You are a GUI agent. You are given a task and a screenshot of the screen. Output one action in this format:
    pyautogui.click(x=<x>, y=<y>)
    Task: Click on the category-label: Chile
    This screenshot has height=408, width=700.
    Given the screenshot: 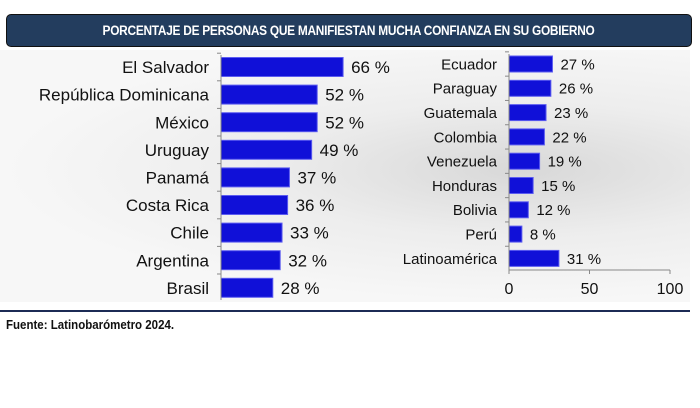 What is the action you would take?
    pyautogui.click(x=189, y=233)
    